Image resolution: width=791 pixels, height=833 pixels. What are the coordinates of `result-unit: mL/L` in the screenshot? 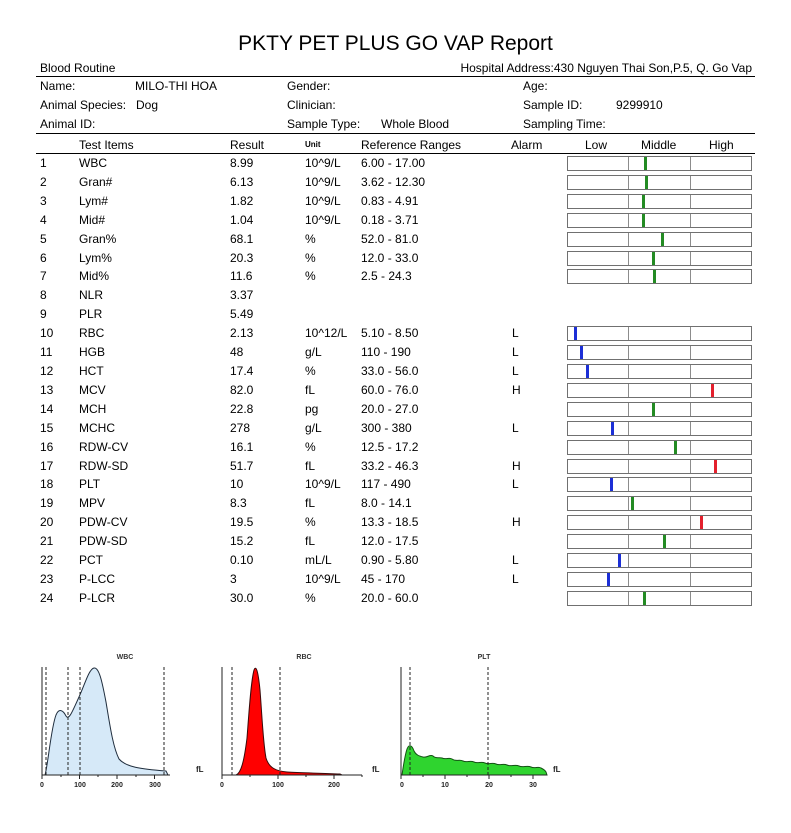 It's located at (318, 560).